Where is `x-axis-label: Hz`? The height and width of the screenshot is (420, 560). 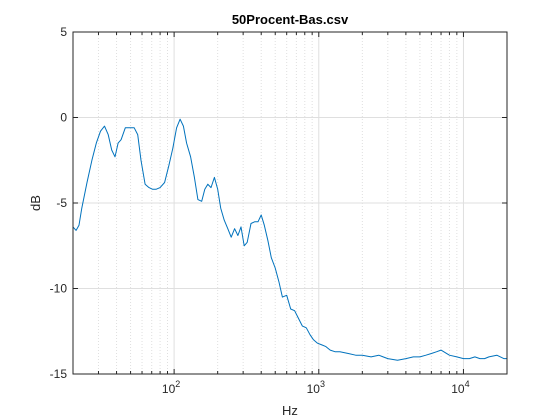 x-axis-label: Hz is located at coordinates (290, 410).